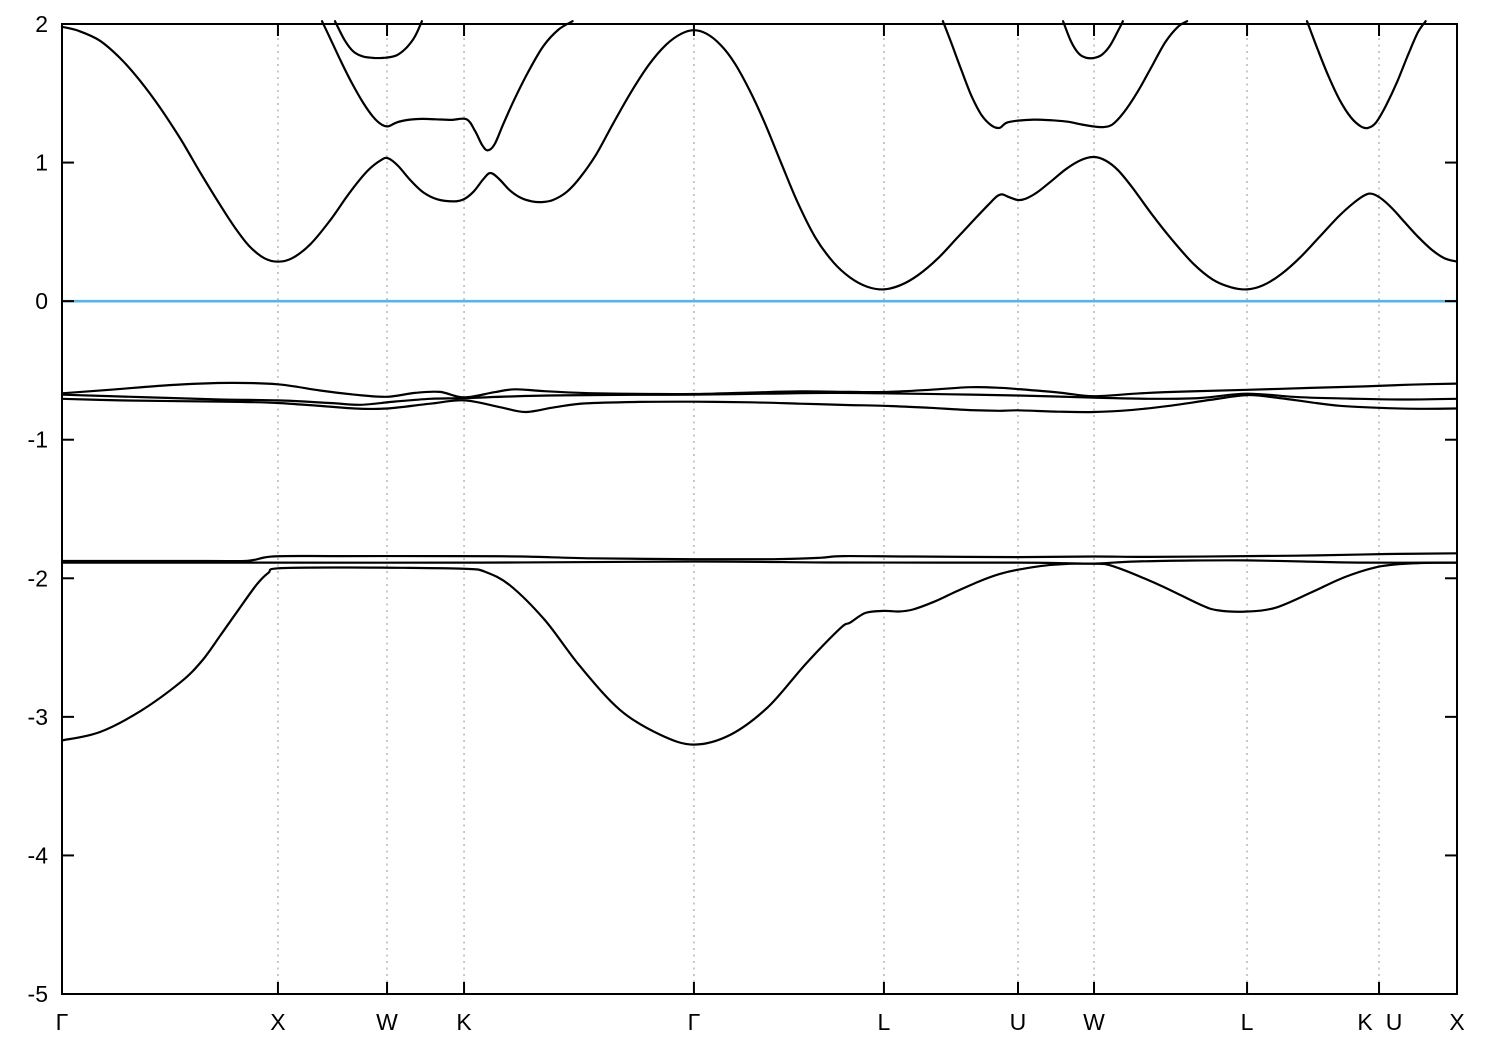 This screenshot has height=1050, width=1500. Describe the element at coordinates (1366, 75) in the screenshot. I see `band-curve-conduction-band-2-segment-KUX` at that location.